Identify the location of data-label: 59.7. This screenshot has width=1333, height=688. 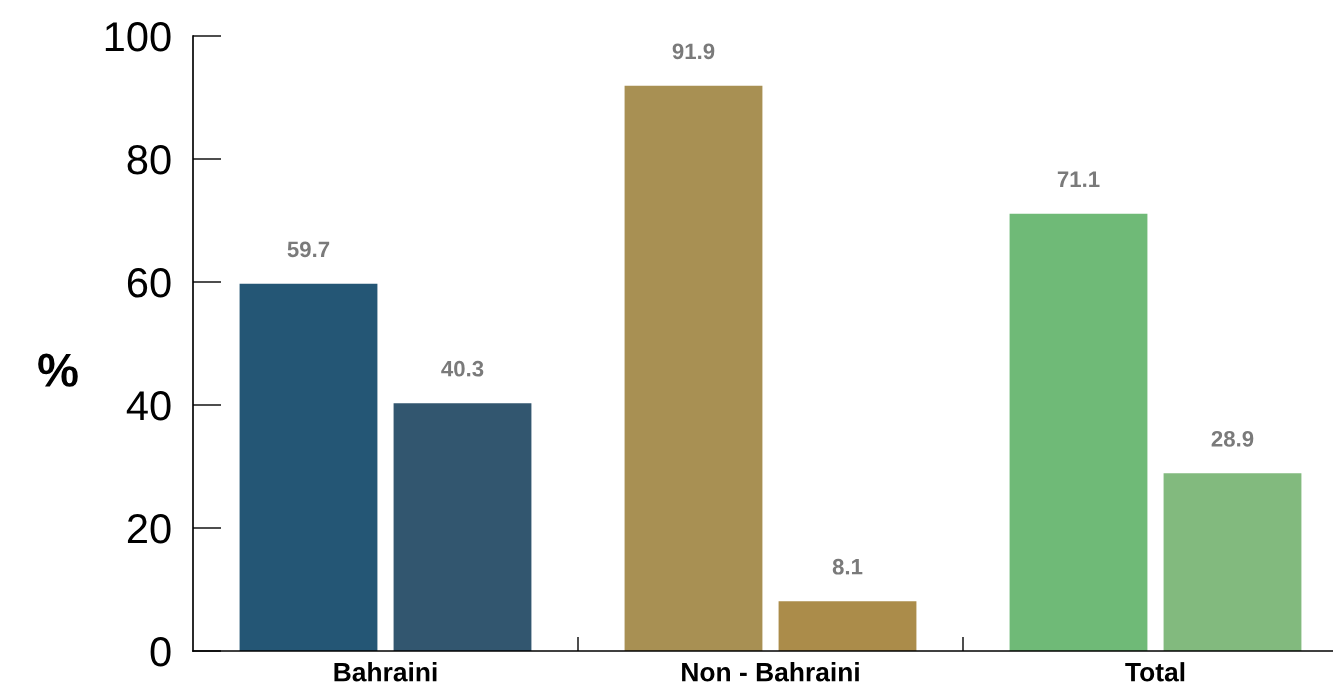
(308, 249).